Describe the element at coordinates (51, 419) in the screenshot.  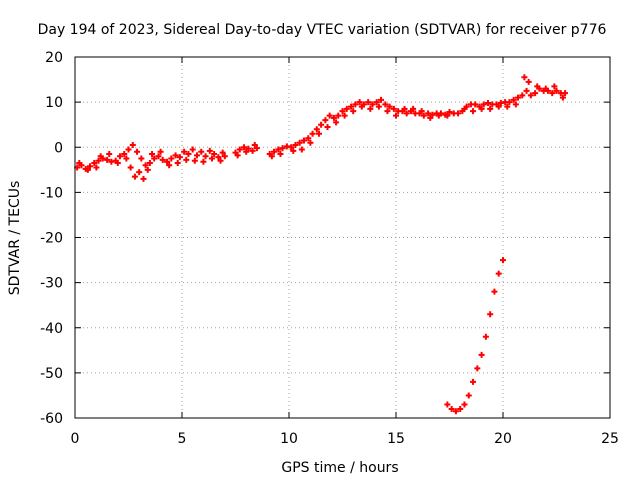
I see `y-tick-label: -60` at that location.